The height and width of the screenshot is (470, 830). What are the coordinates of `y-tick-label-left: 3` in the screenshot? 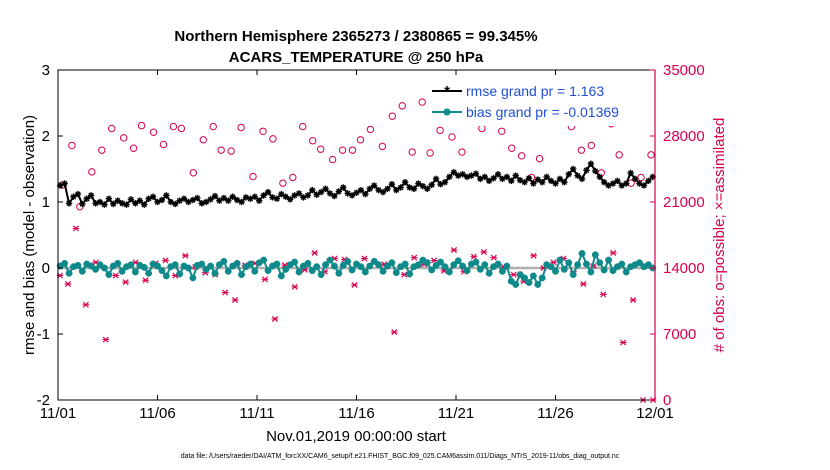 It's located at (46, 70).